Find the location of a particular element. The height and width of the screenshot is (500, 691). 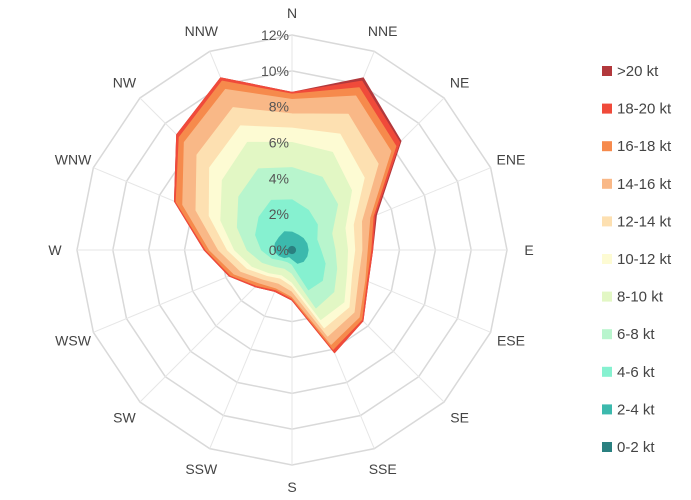

direction-label: NNE is located at coordinates (383, 31).